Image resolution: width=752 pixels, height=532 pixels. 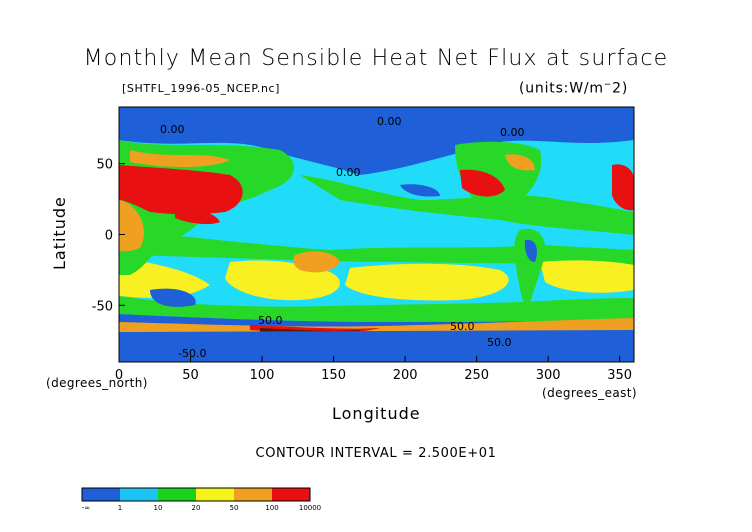 I want to click on contour-interval: CONTOUR INTERVAL = 2.500E+01, so click(x=376, y=453).